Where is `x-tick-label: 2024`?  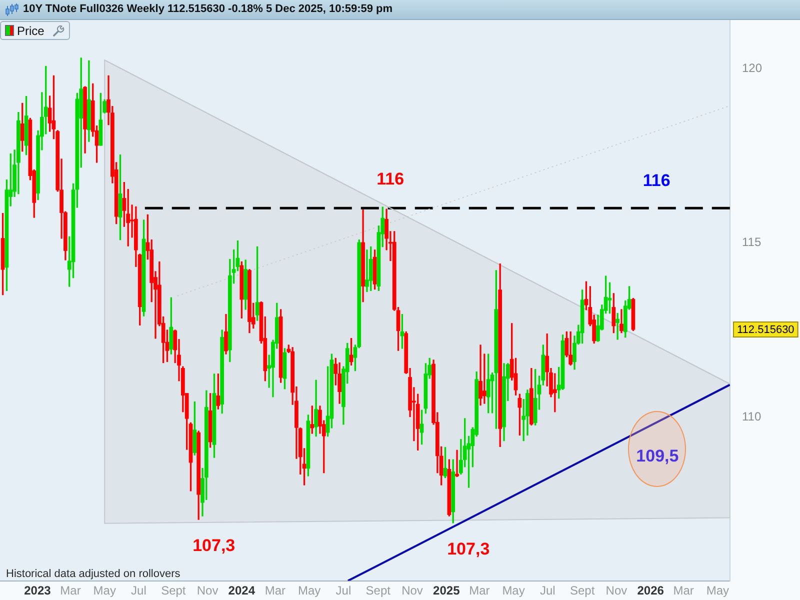
x-tick-label: 2024 is located at coordinates (242, 590).